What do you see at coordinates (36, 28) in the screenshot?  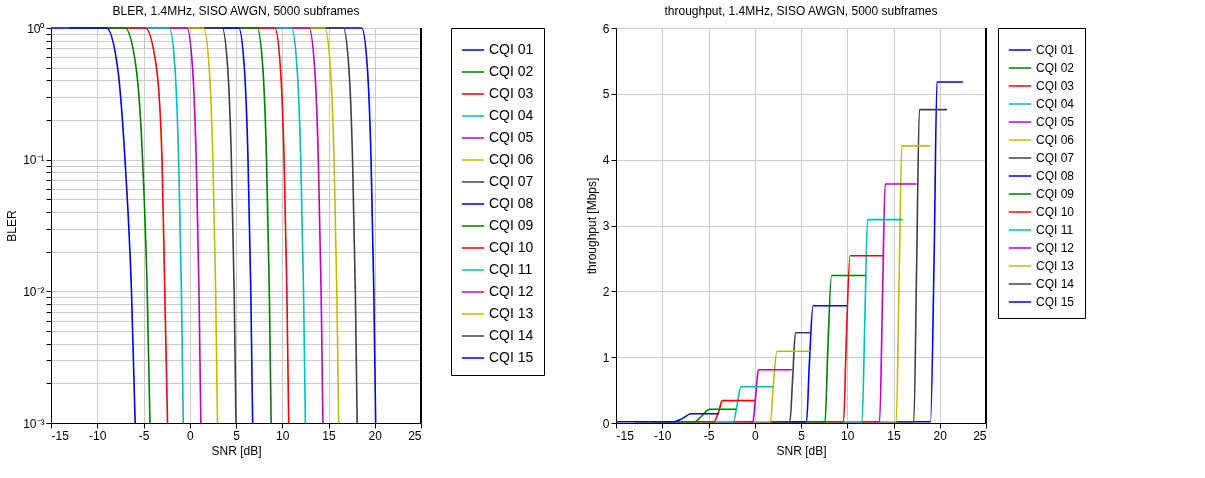 I see `y-tick-label: 10⁰` at bounding box center [36, 28].